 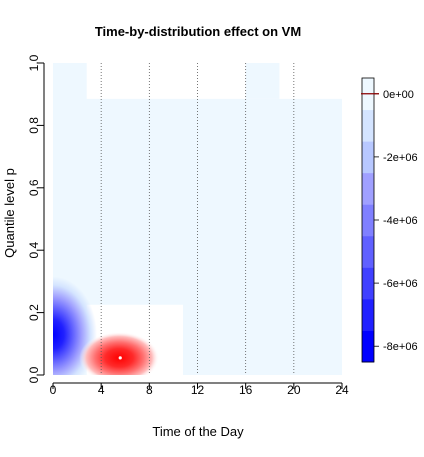 What do you see at coordinates (101, 390) in the screenshot?
I see `x-tick-label: 4` at bounding box center [101, 390].